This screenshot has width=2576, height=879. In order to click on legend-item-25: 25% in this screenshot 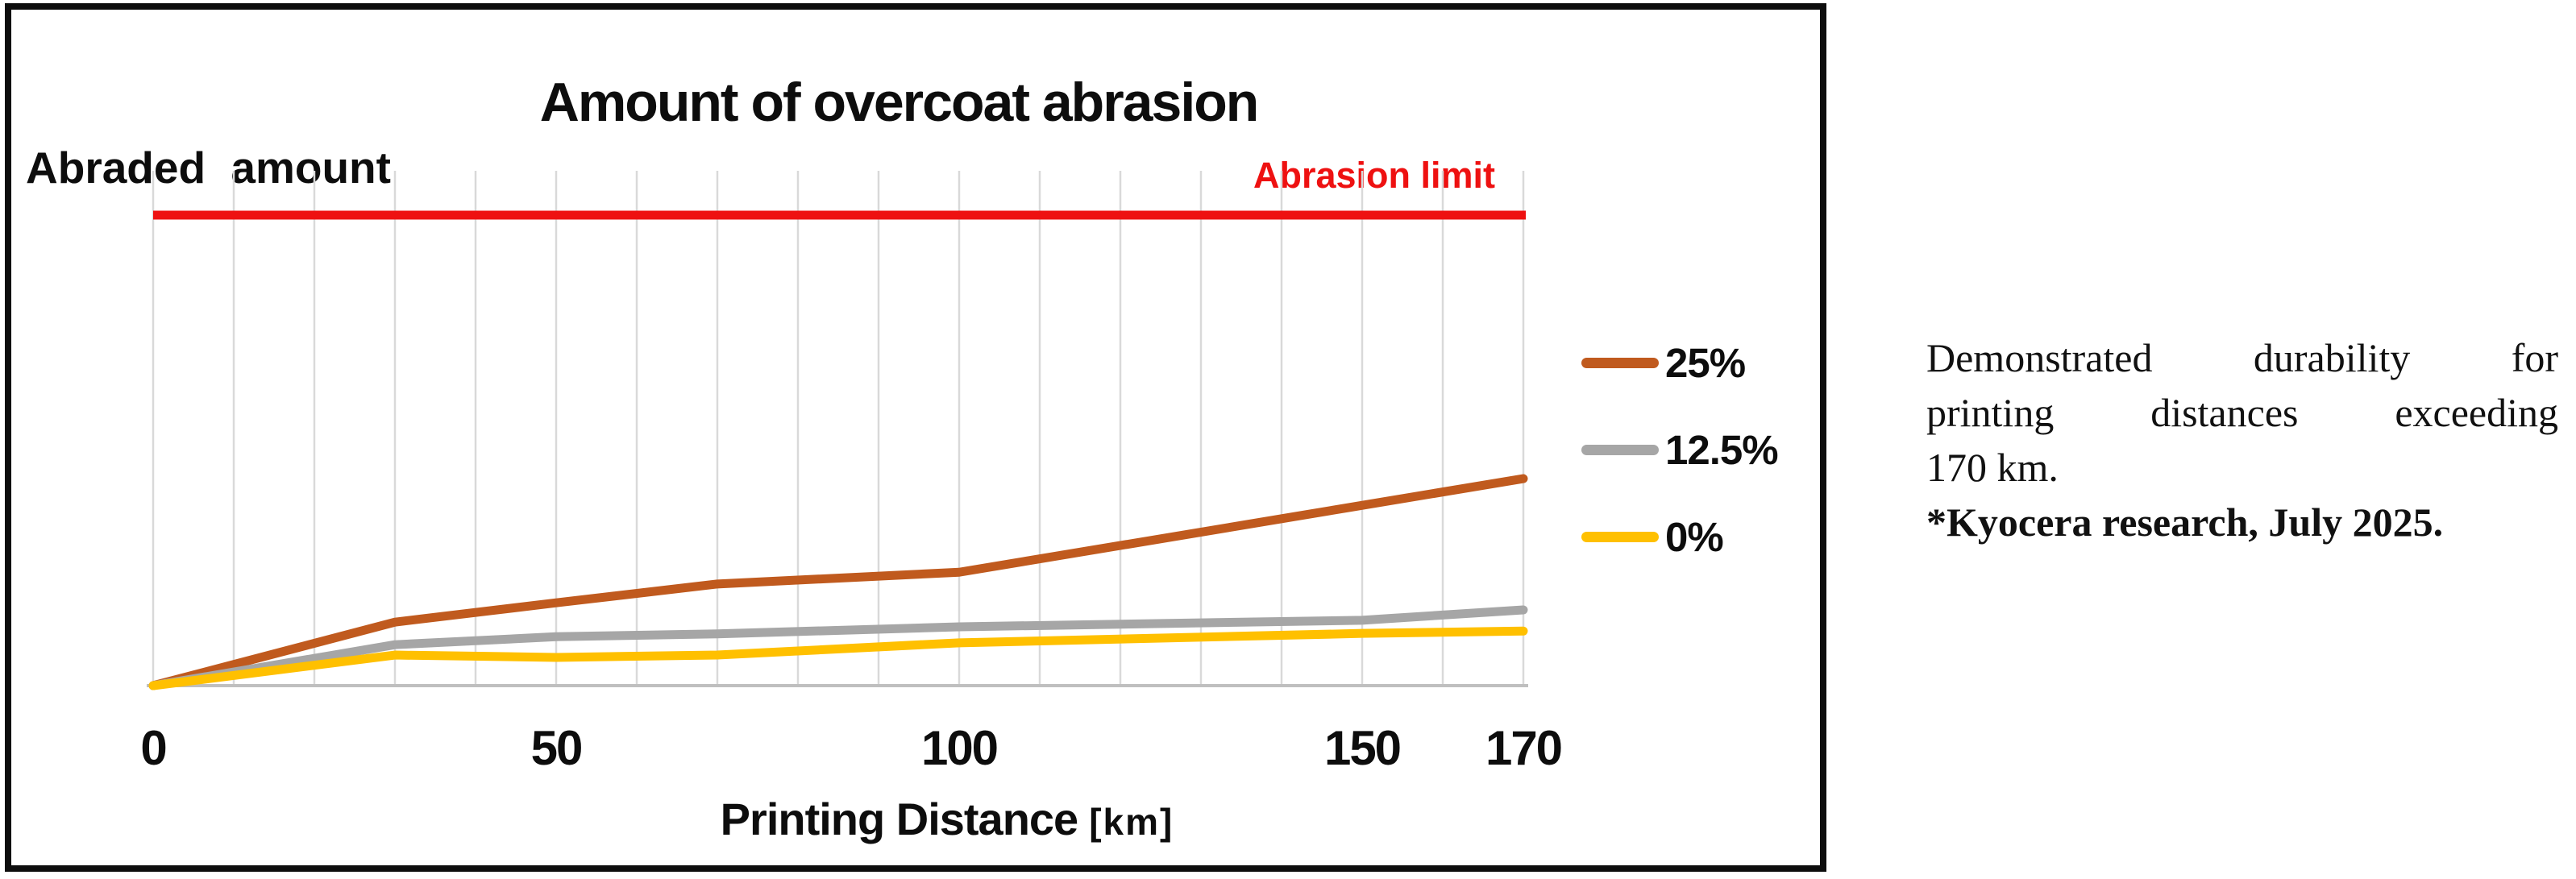, I will do `click(1679, 363)`.